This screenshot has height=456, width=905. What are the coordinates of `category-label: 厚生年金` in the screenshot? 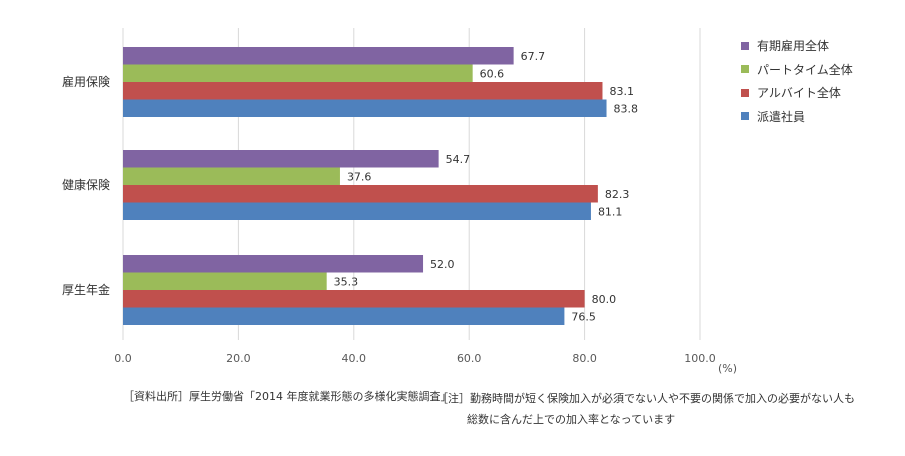 It's located at (86, 289).